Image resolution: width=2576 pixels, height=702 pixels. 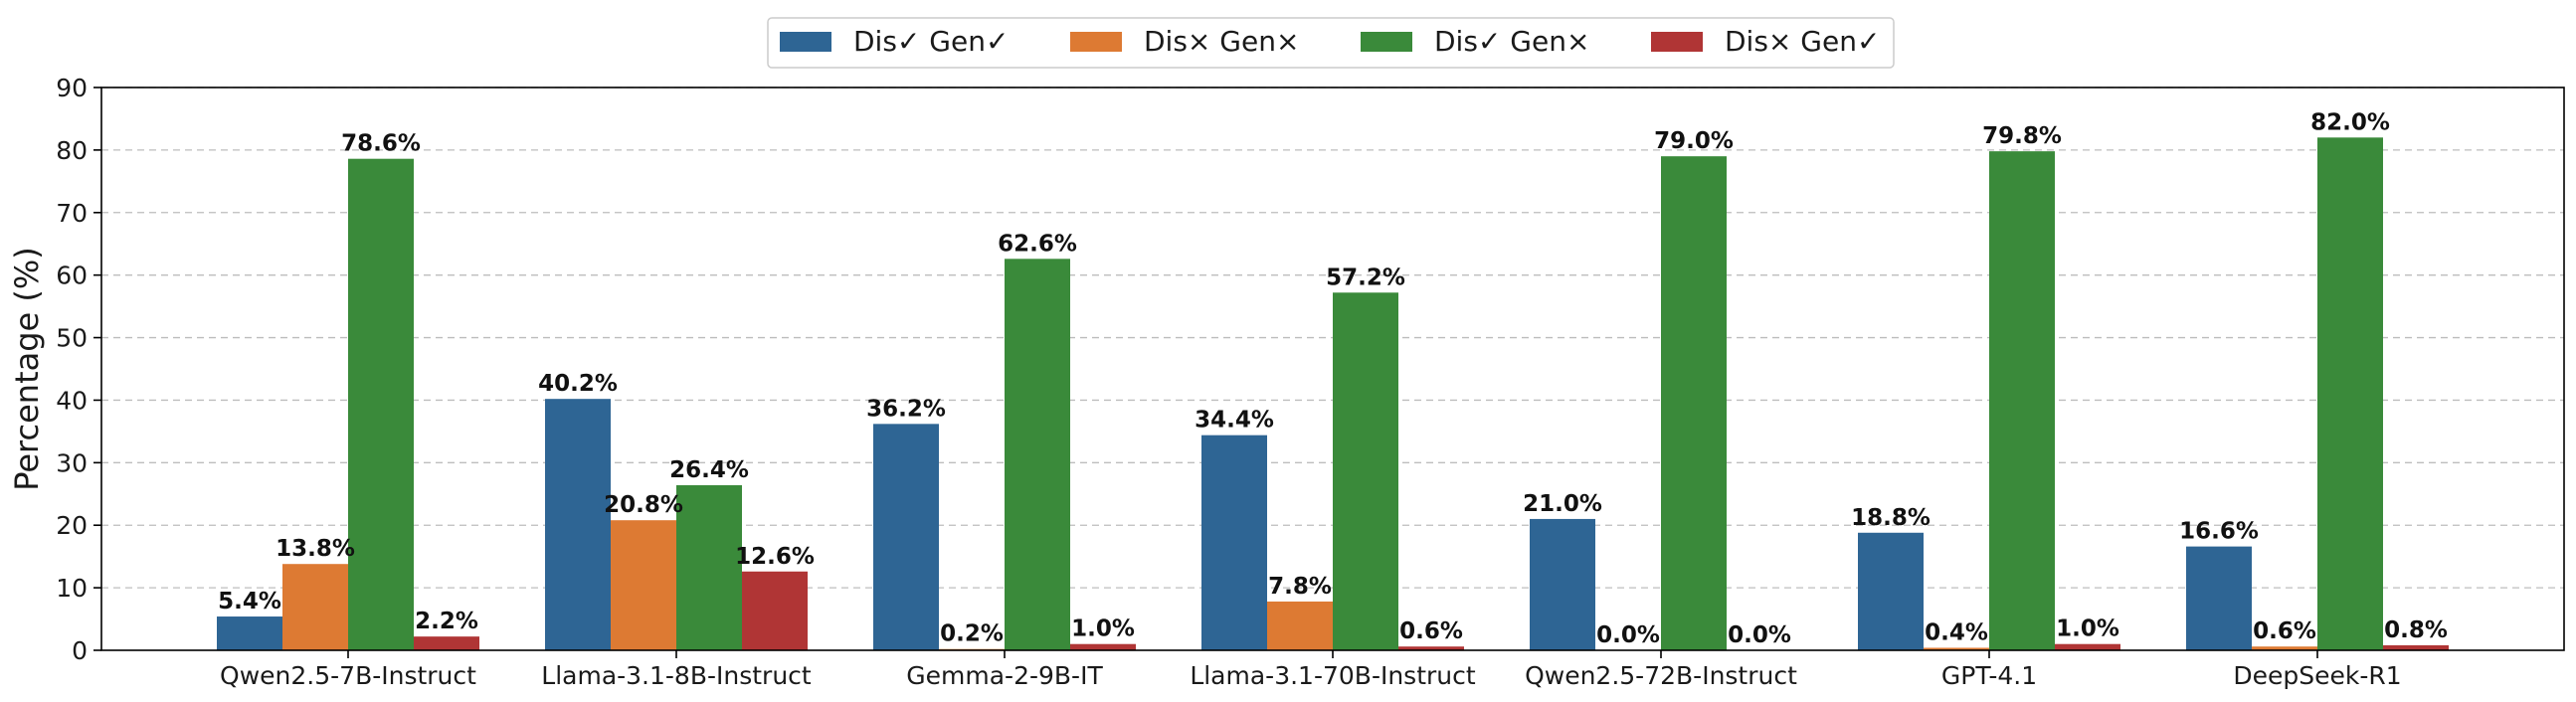 What do you see at coordinates (80, 650) in the screenshot?
I see `y-tick-label: 0` at bounding box center [80, 650].